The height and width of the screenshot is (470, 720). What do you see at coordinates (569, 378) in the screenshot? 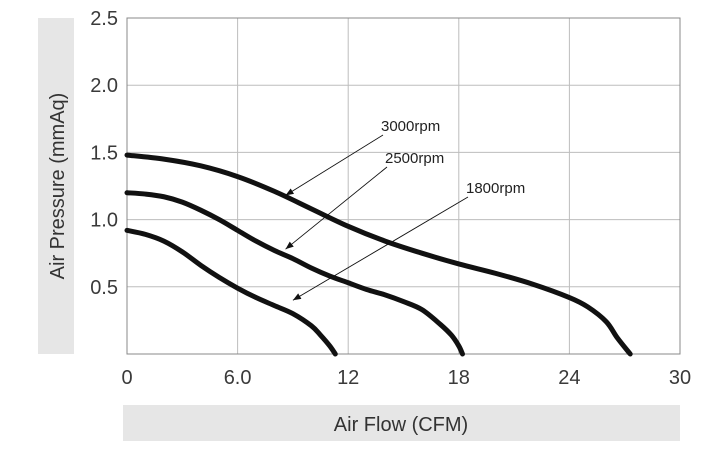
I see `x-tick-label: 24` at bounding box center [569, 378].